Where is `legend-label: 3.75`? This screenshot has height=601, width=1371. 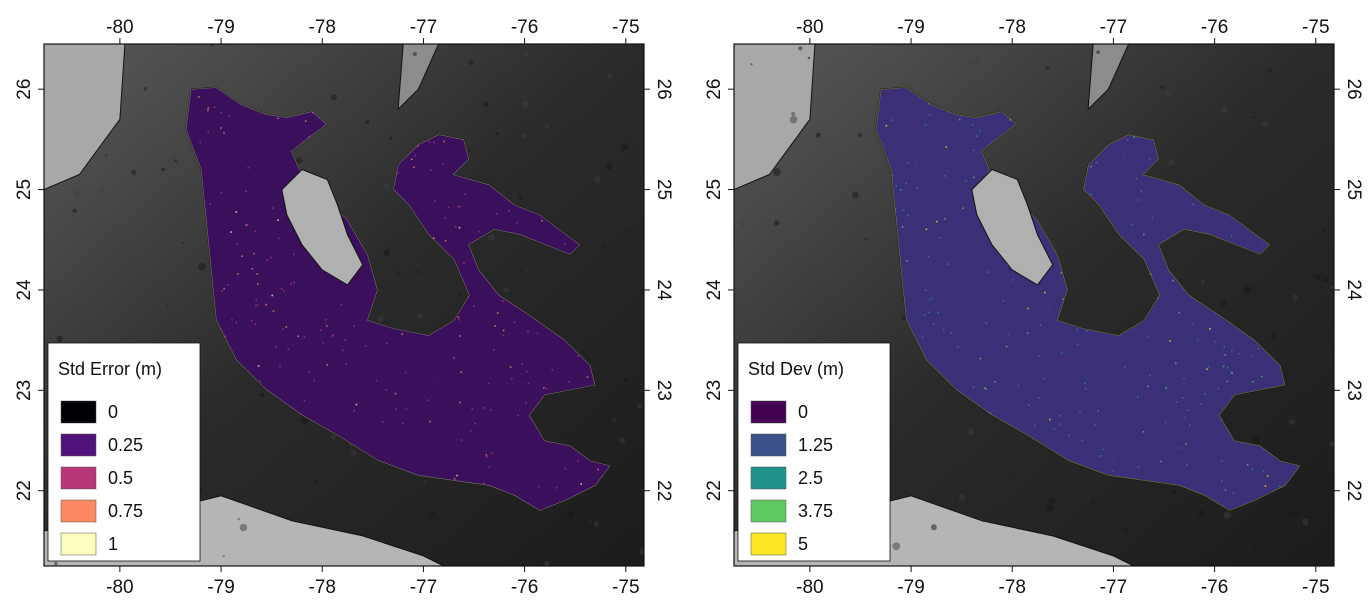 legend-label: 3.75 is located at coordinates (815, 511).